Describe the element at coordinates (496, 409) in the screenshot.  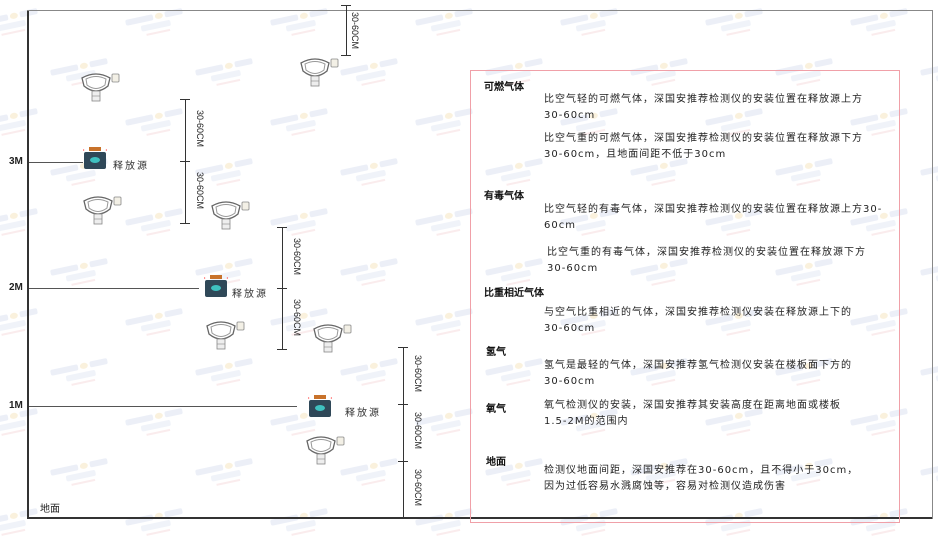
I see `oxygen-title: 氧气` at that location.